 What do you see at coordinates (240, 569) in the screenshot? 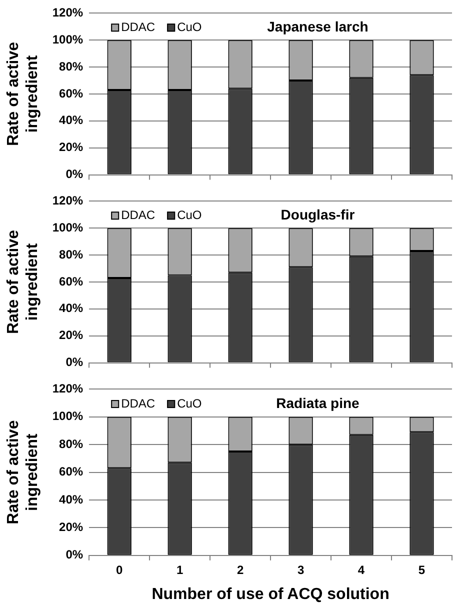
I see `x-tick-label: 2` at bounding box center [240, 569].